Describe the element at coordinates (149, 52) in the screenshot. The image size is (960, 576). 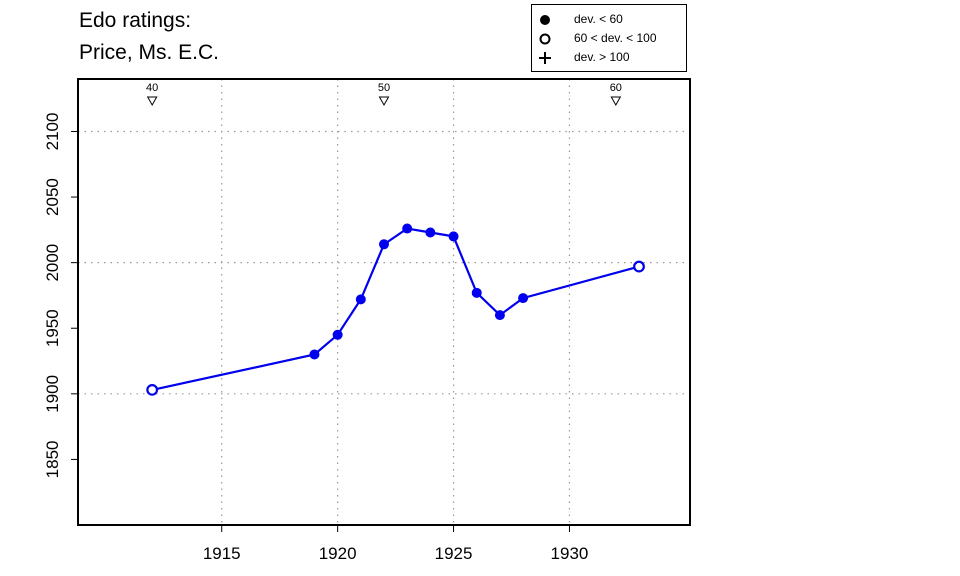
I see `chart-title-line-2: Price, Ms. E.C.` at that location.